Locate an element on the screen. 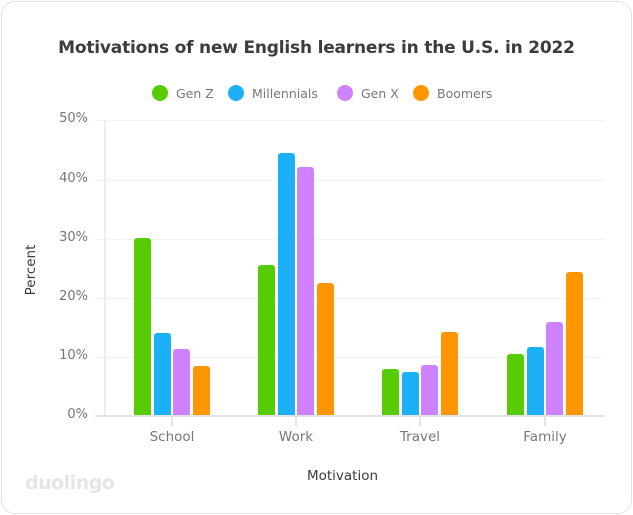 The image size is (633, 515). bar-travel-boomers is located at coordinates (449, 373).